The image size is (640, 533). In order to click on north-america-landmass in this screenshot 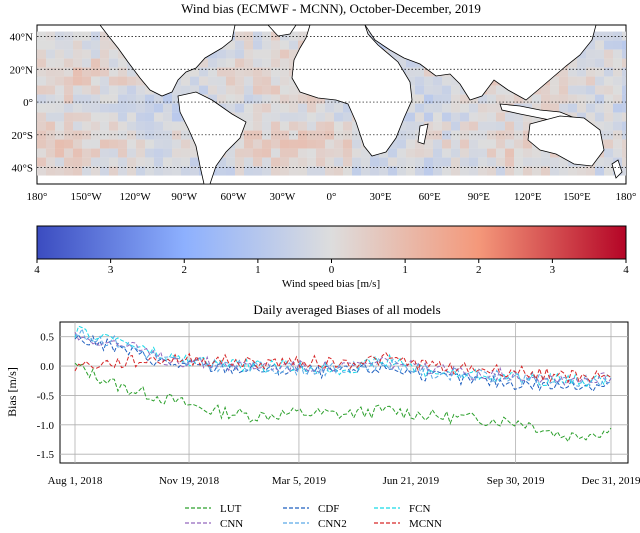, I will do `click(167, 61)`.